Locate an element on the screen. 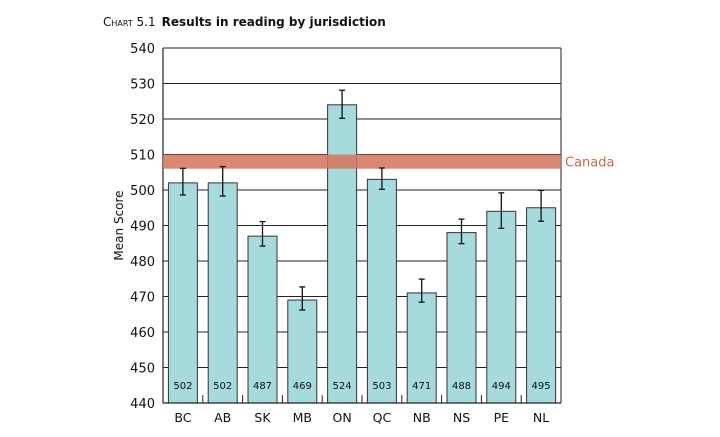  data-label: 487 is located at coordinates (262, 386).